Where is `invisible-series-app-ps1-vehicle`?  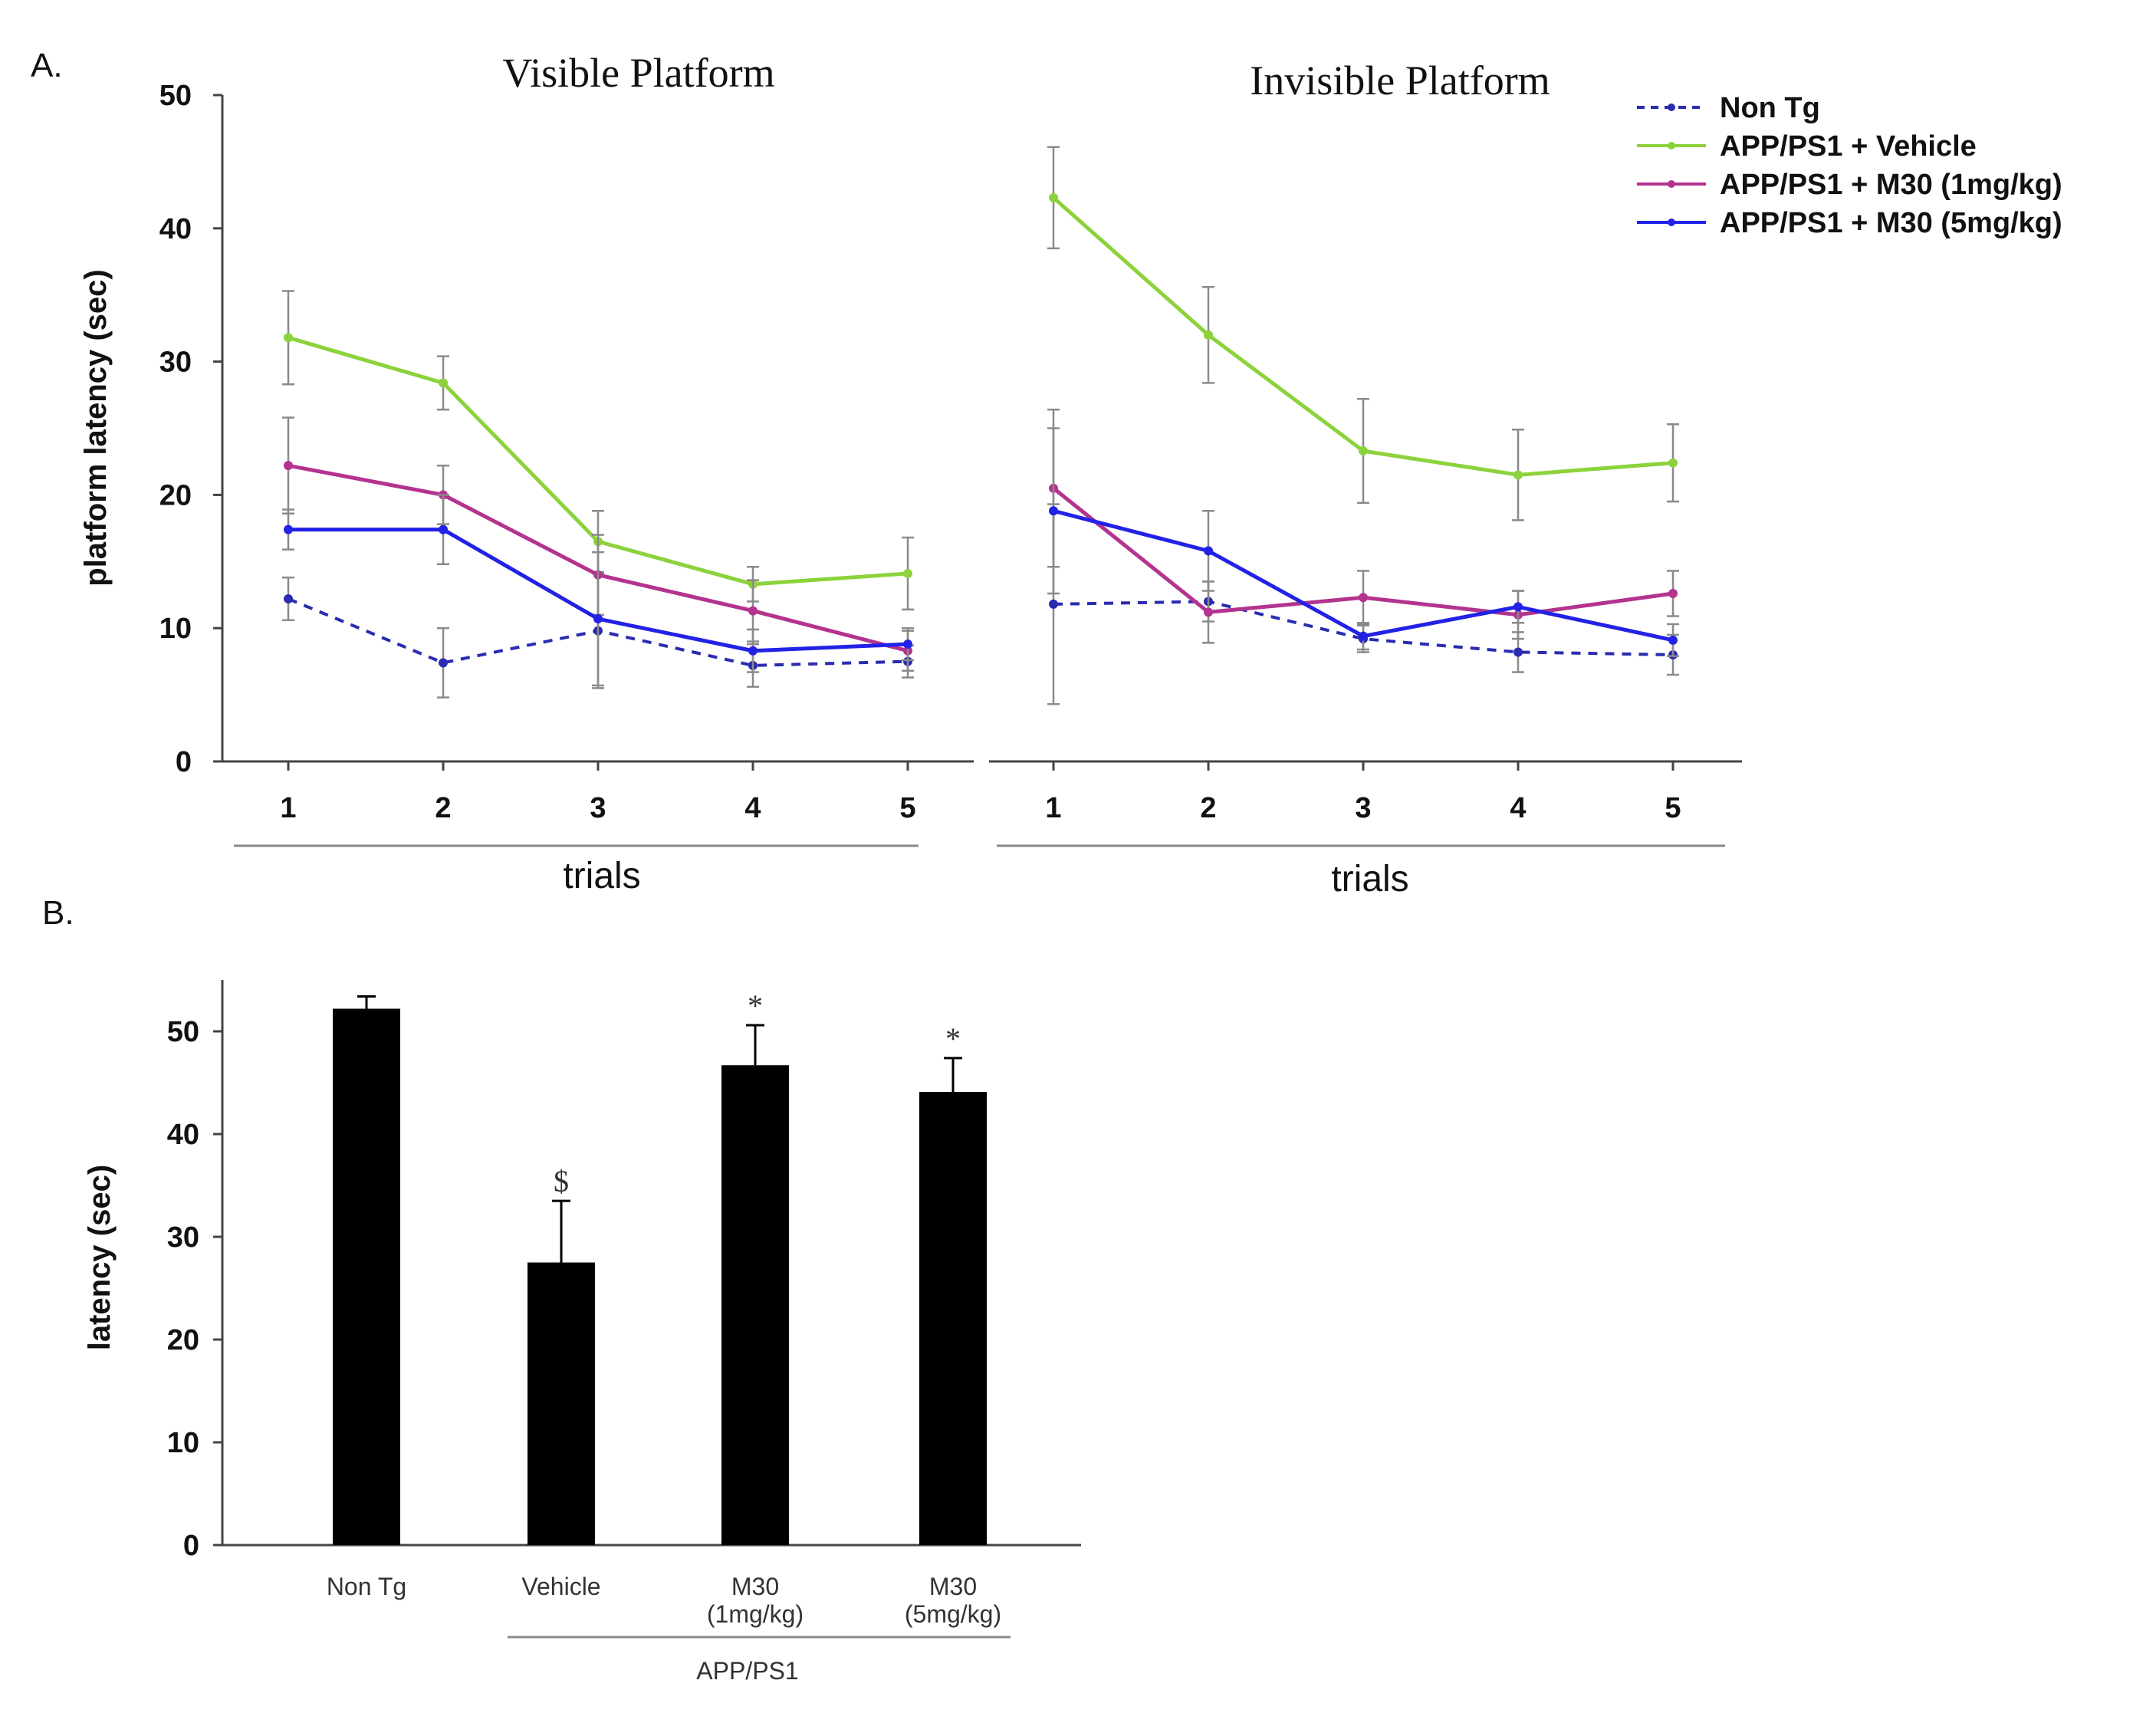
invisible-series-app-ps1-vehicle is located at coordinates (1363, 333).